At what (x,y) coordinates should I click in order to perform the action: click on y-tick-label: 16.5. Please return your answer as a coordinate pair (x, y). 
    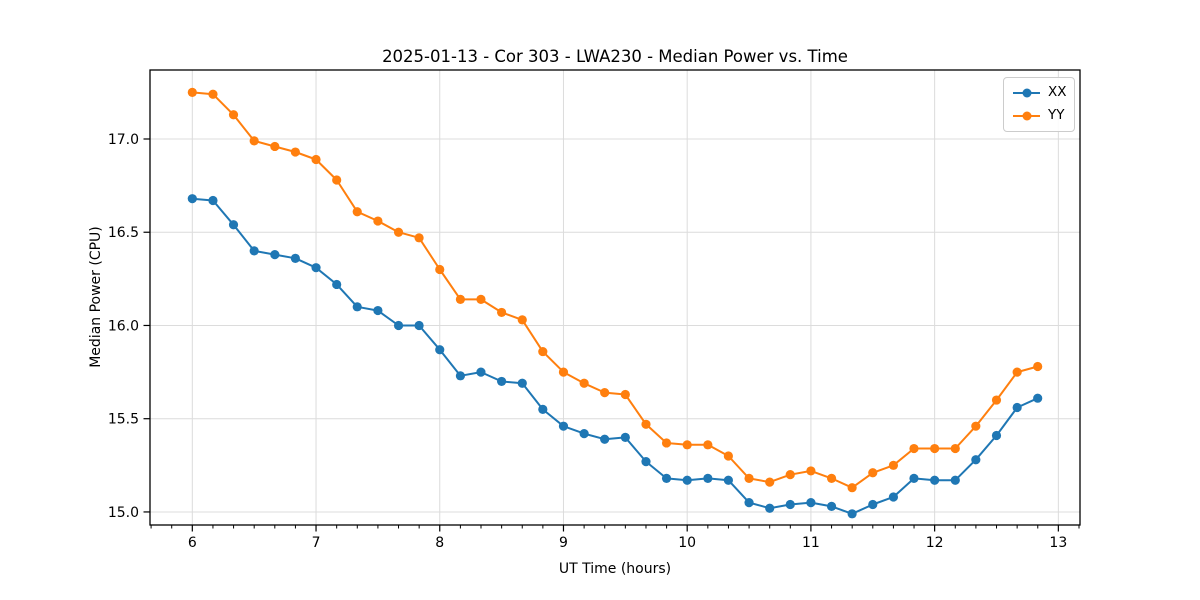
    Looking at the image, I should click on (123, 233).